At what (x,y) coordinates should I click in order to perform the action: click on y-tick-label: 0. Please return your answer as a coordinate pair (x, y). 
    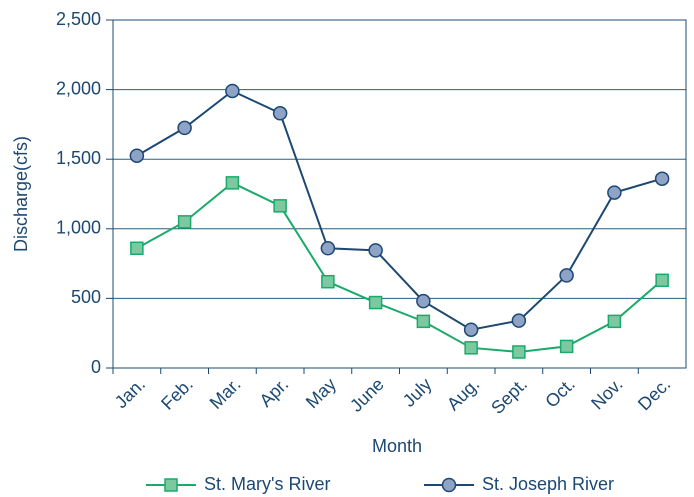
    Looking at the image, I should click on (96, 367).